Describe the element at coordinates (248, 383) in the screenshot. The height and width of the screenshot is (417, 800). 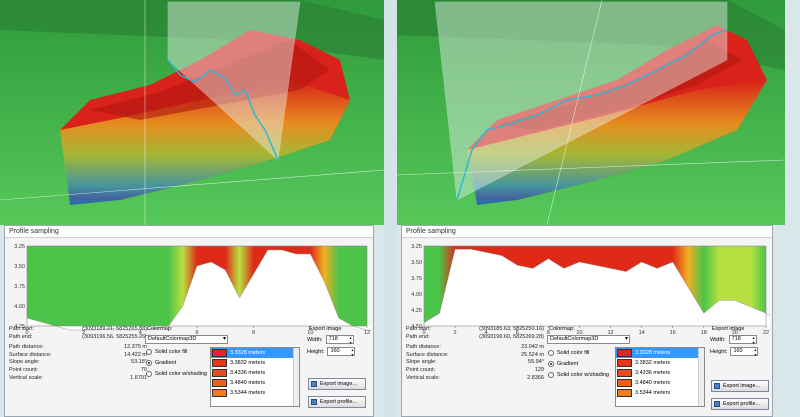
I see `legend-item-label: 3.4840 meters` at that location.